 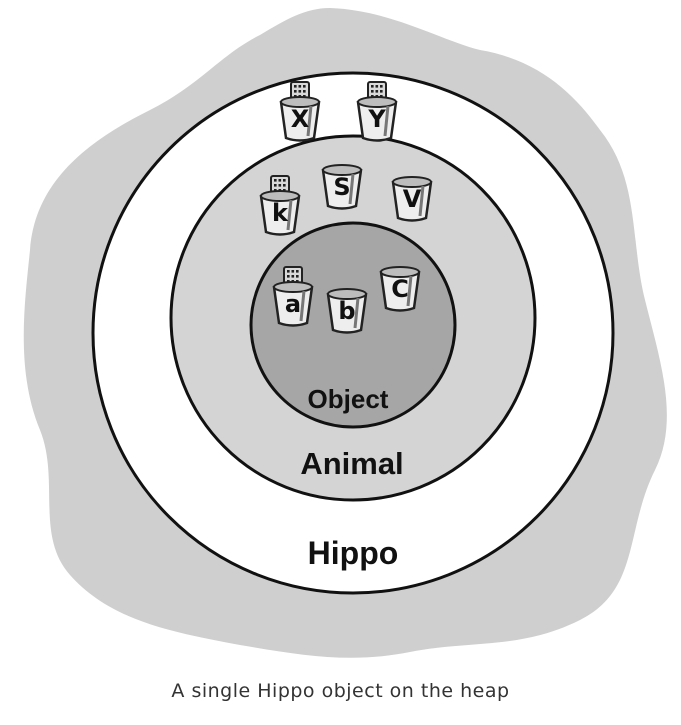 I want to click on cup-letter: a, so click(x=293, y=304).